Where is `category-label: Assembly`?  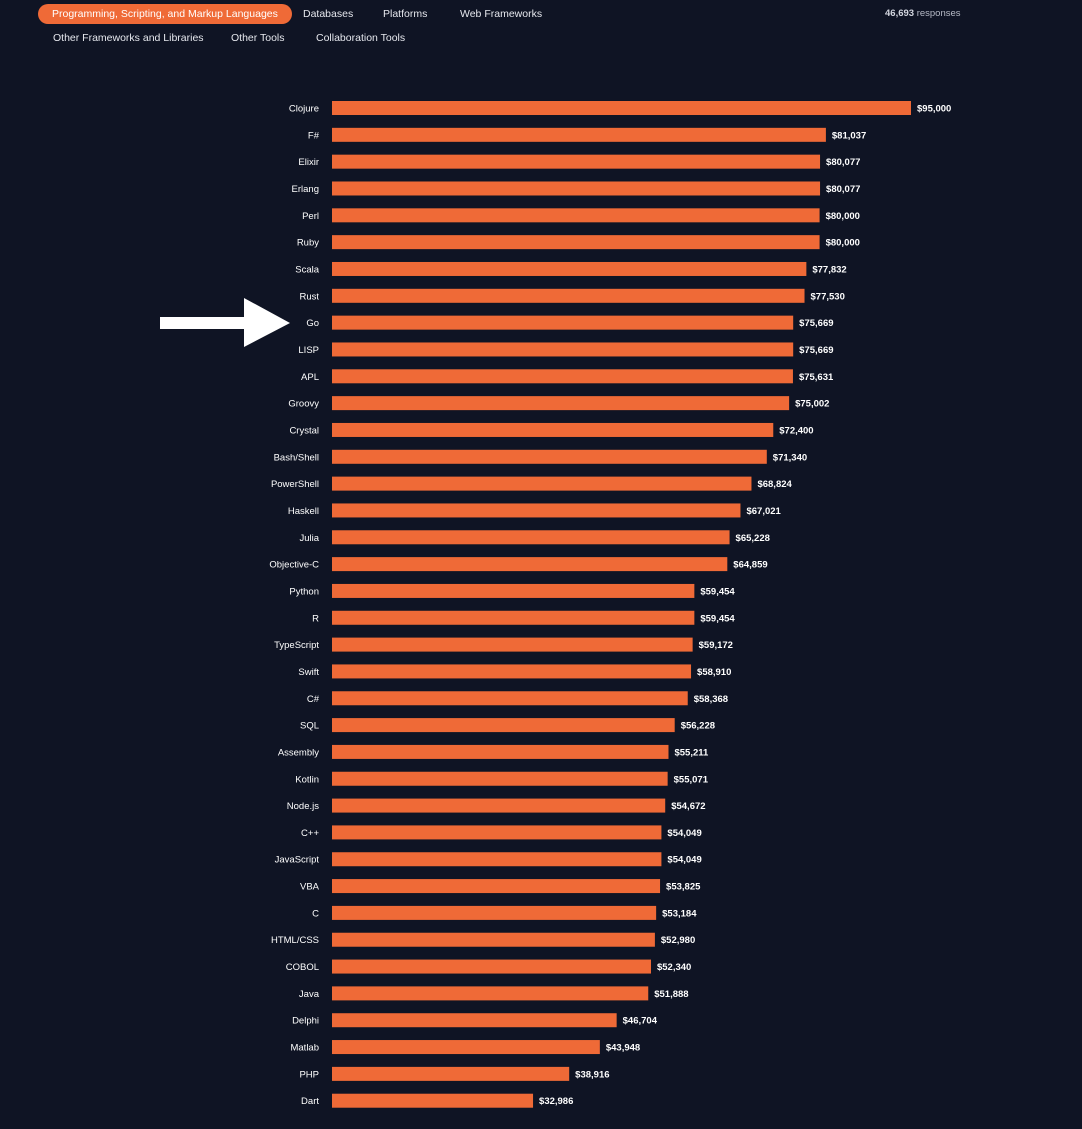
category-label: Assembly is located at coordinates (298, 752).